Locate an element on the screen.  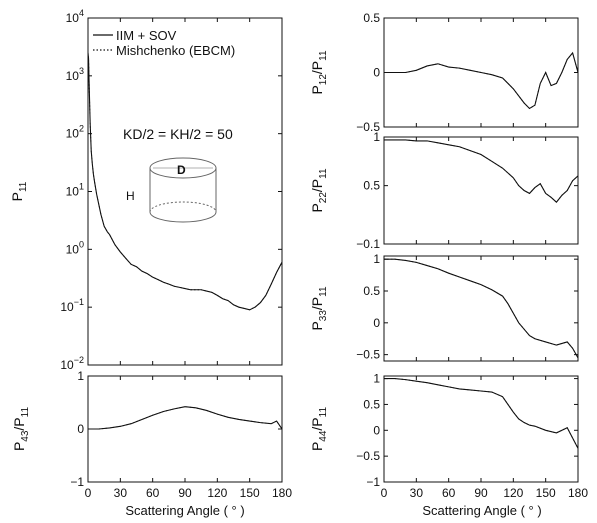
series-line-p33-iim is located at coordinates (481, 308).